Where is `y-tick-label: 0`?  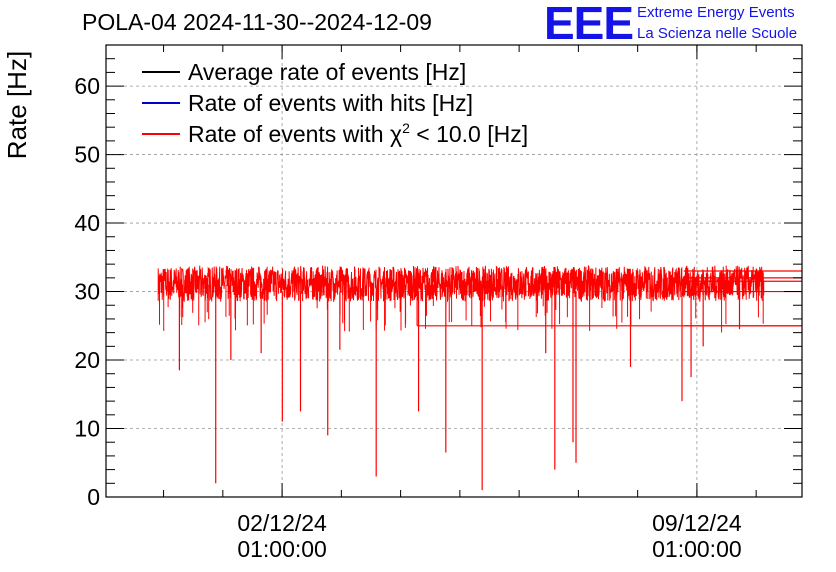
y-tick-label: 0 is located at coordinates (93, 497).